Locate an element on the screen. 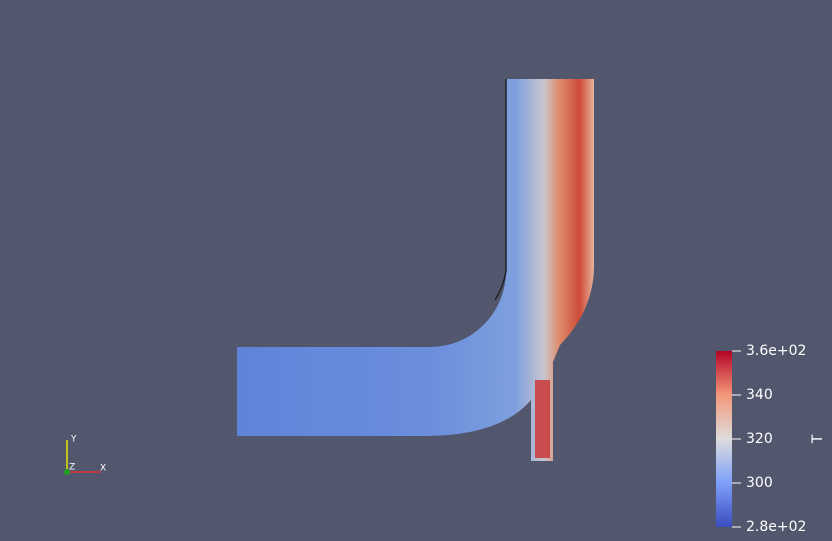 The image size is (832, 541). y-label: Y is located at coordinates (73, 440).